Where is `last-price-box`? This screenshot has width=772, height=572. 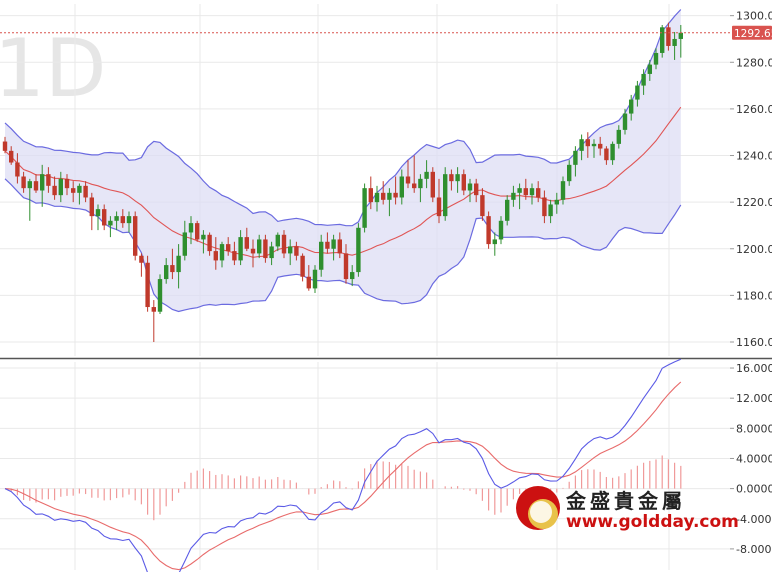 last-price-box is located at coordinates (752, 32).